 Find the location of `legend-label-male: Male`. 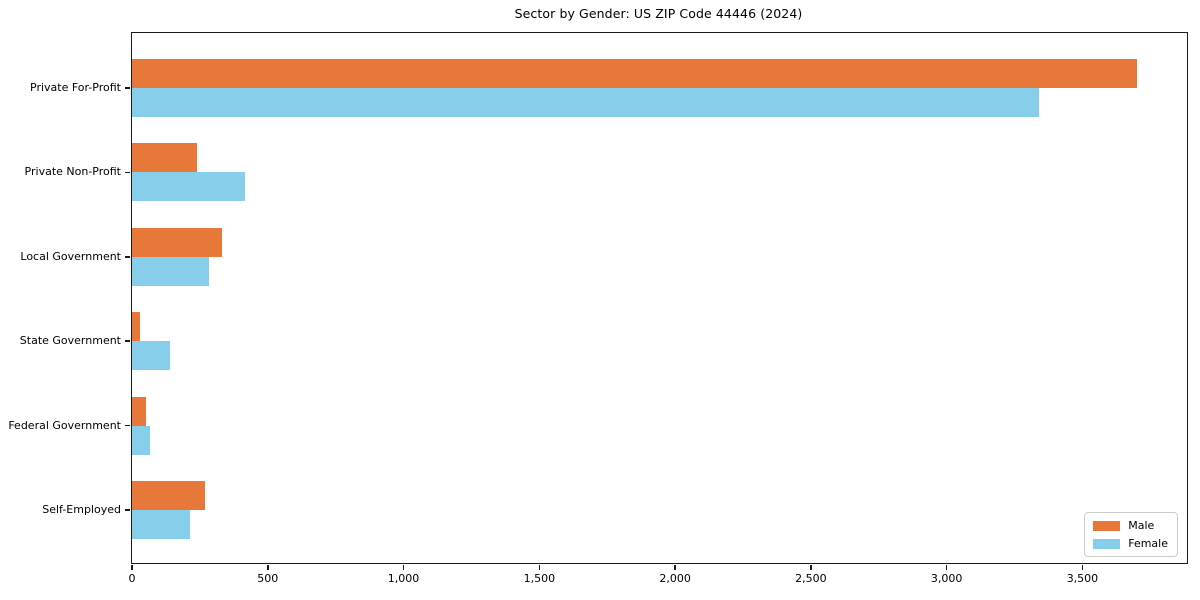

legend-label-male: Male is located at coordinates (1141, 525).